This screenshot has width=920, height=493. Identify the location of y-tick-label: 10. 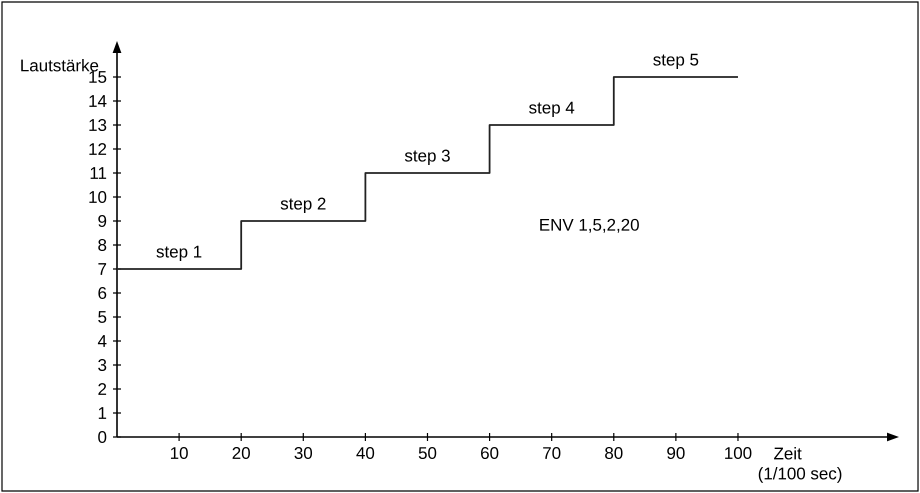
(97, 197).